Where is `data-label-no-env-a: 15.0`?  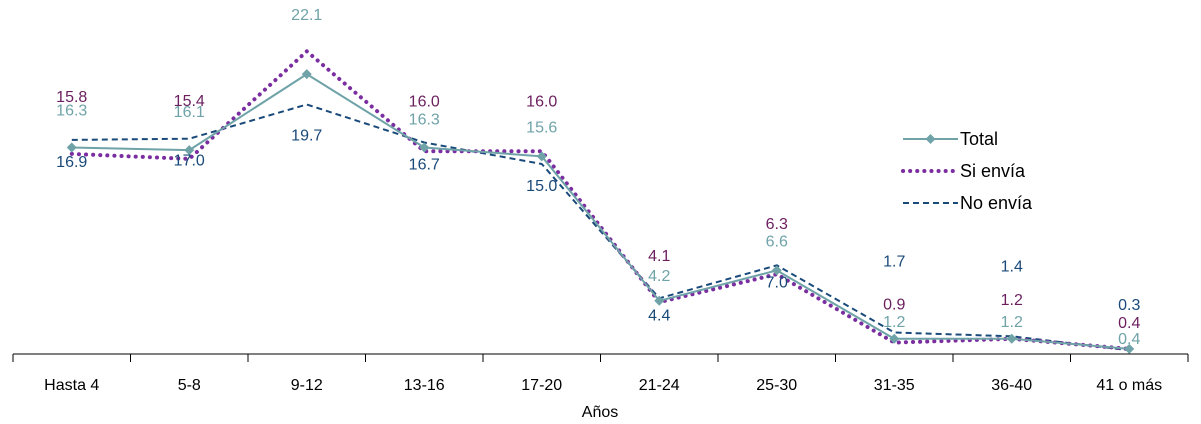 data-label-no-env-a: 15.0 is located at coordinates (541, 186).